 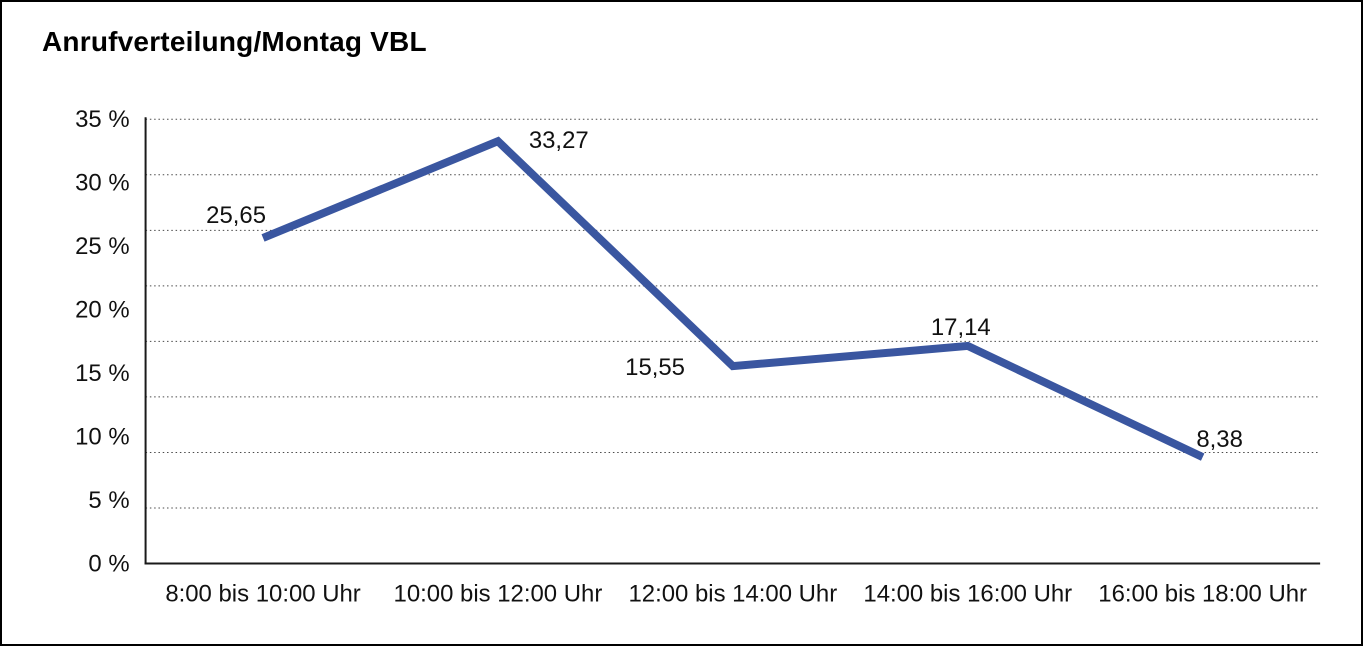 I want to click on data-point-label: 25,65, so click(x=236, y=215).